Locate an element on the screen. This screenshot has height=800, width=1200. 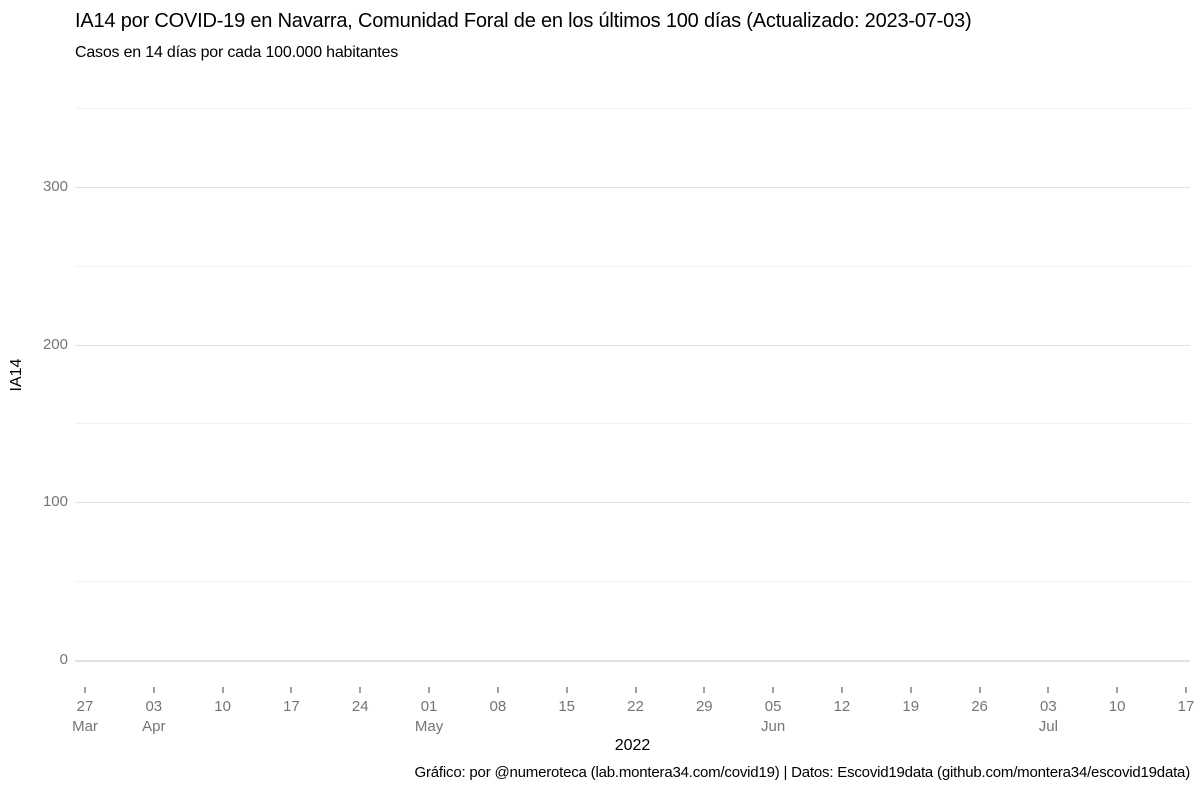
zero-gridline is located at coordinates (632, 661).